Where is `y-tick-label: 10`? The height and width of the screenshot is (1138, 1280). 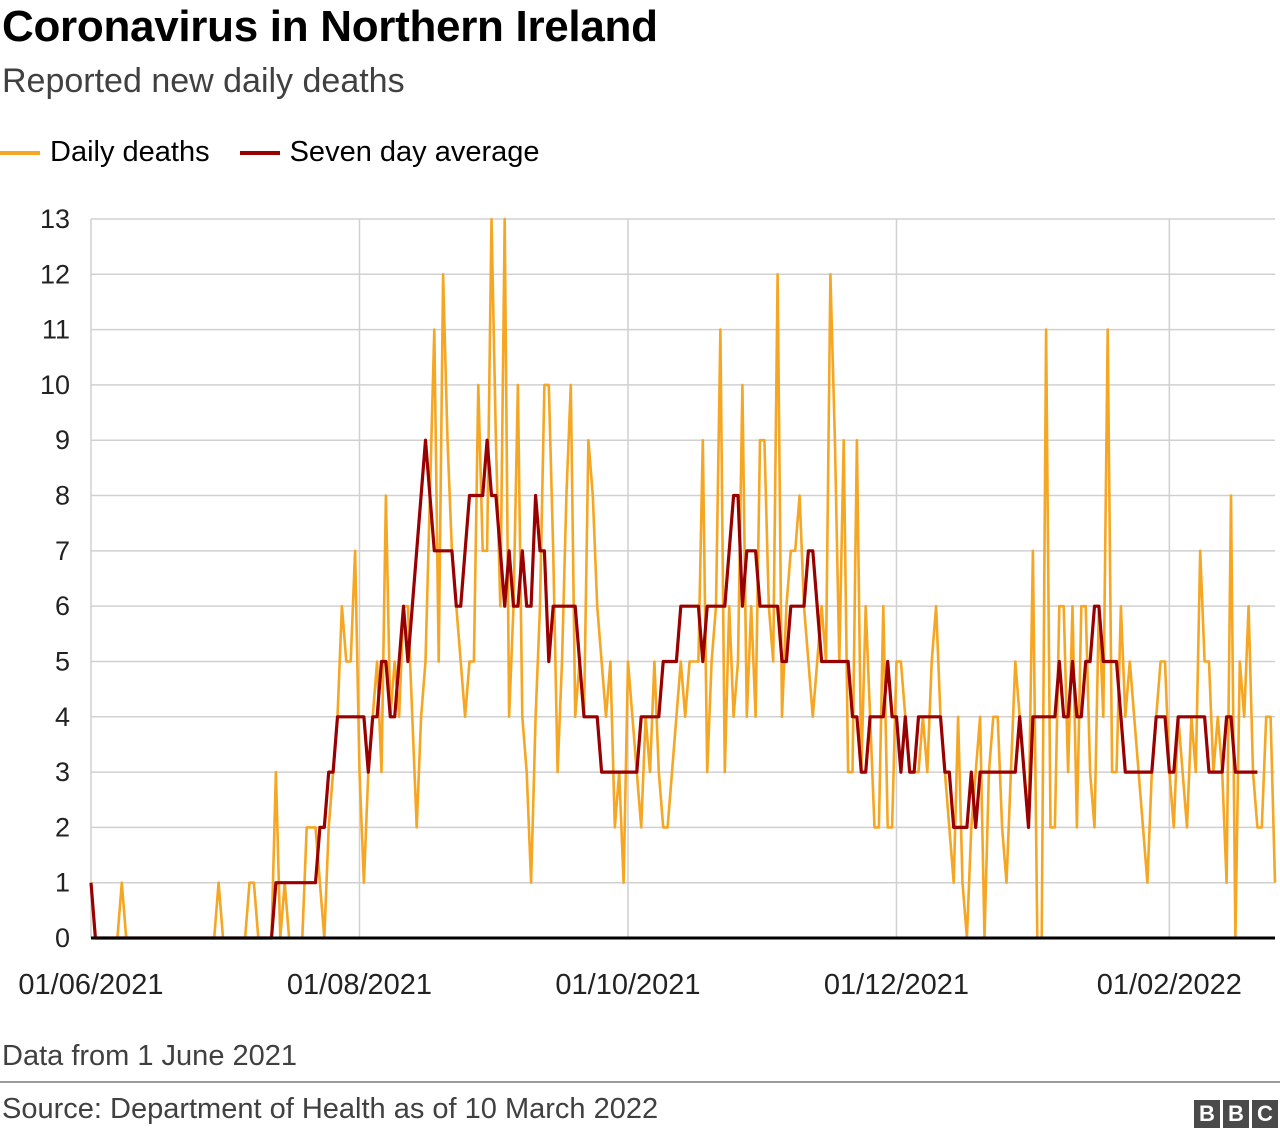
y-tick-label: 10 is located at coordinates (55, 385).